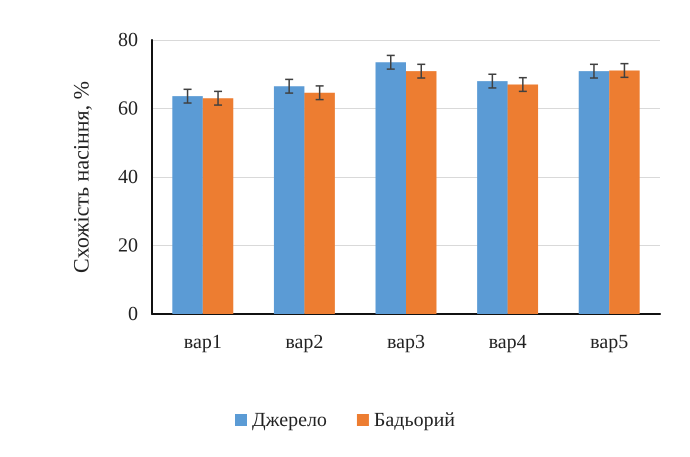 Image resolution: width=690 pixels, height=457 pixels. Describe the element at coordinates (415, 420) in the screenshot. I see `legend-label: Бадьорий` at that location.